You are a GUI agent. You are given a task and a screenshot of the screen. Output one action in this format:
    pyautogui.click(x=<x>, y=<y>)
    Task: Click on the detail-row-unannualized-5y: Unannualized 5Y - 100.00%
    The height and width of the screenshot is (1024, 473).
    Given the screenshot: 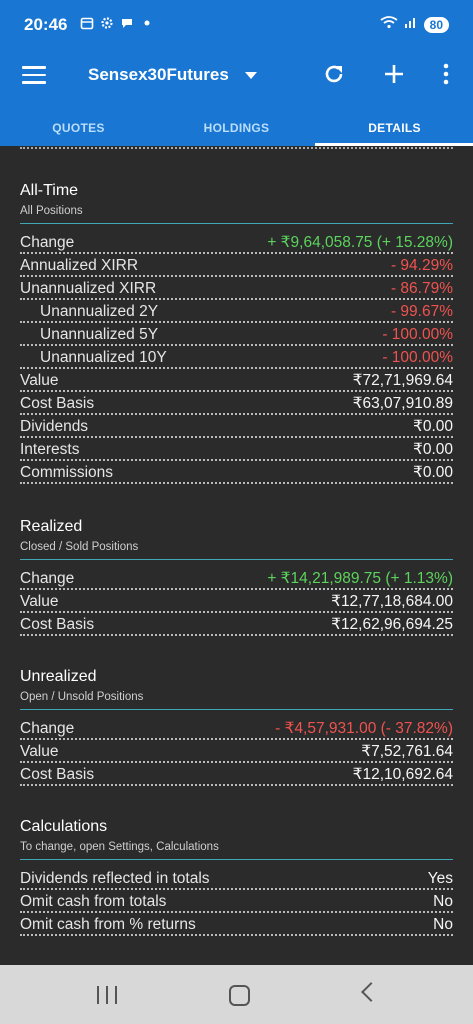 What is the action you would take?
    pyautogui.click(x=236, y=334)
    